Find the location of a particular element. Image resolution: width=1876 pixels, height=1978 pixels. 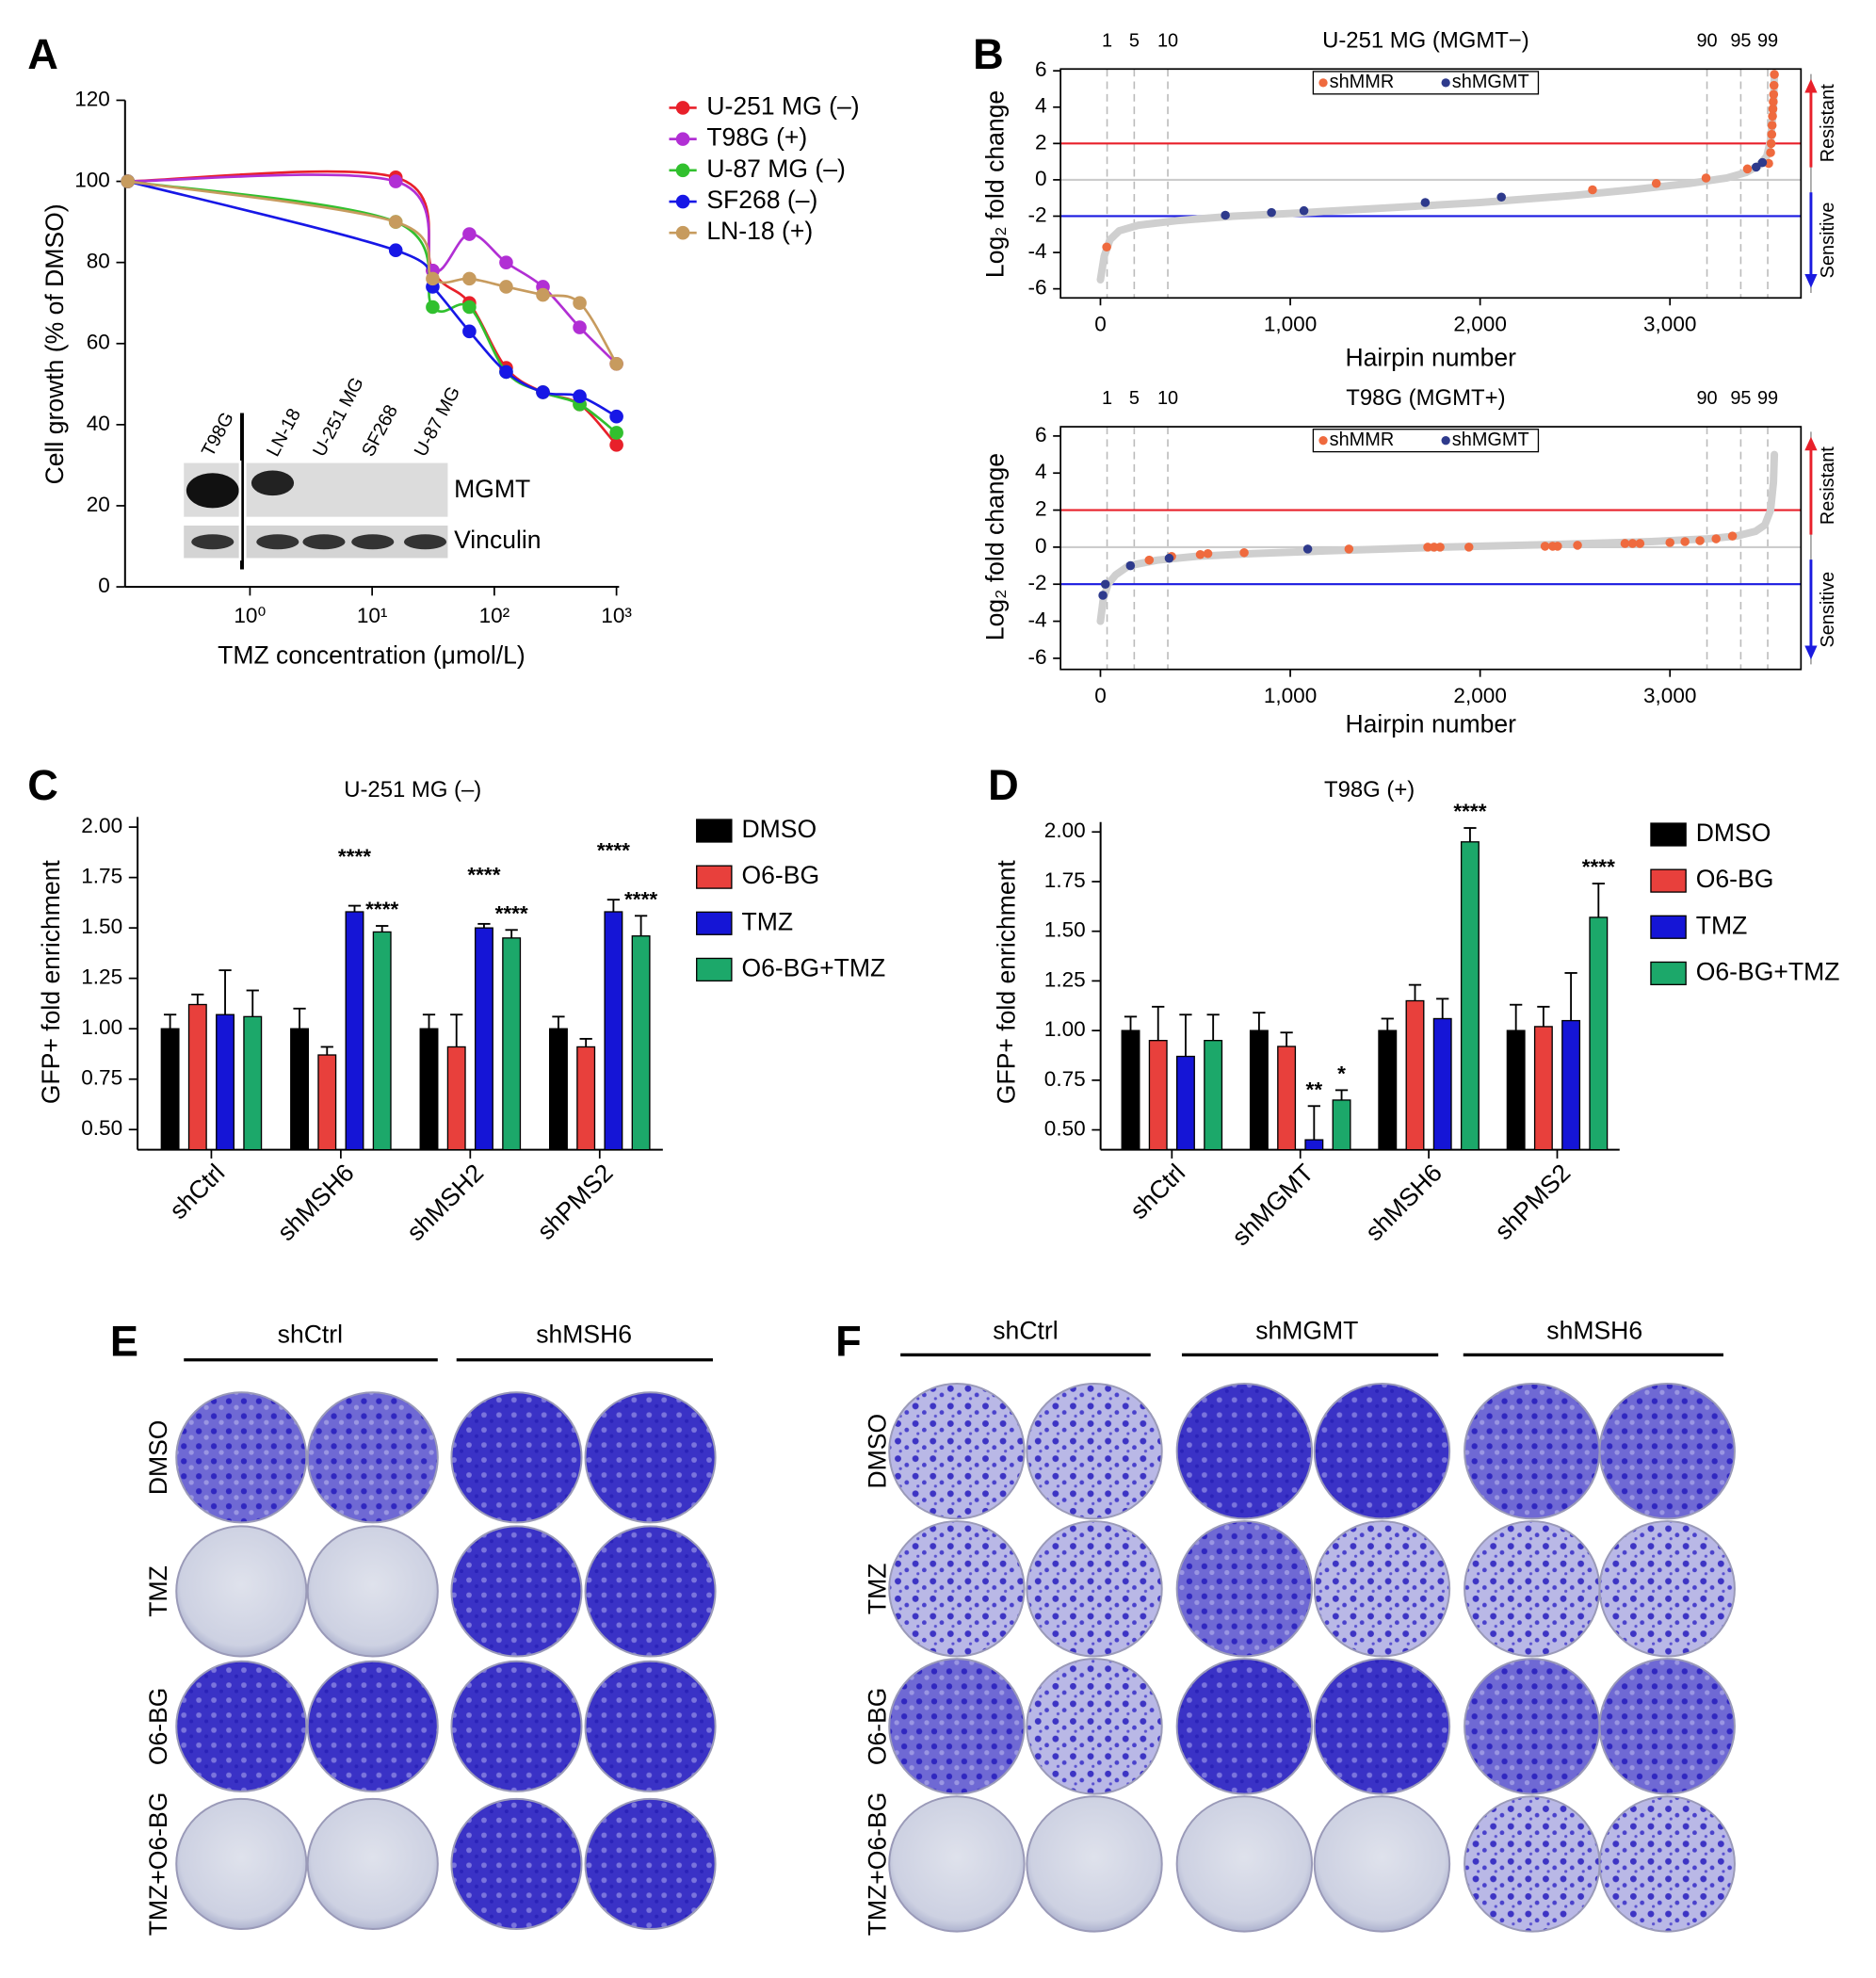

legend-label: U-87 MG (–) is located at coordinates (776, 168).